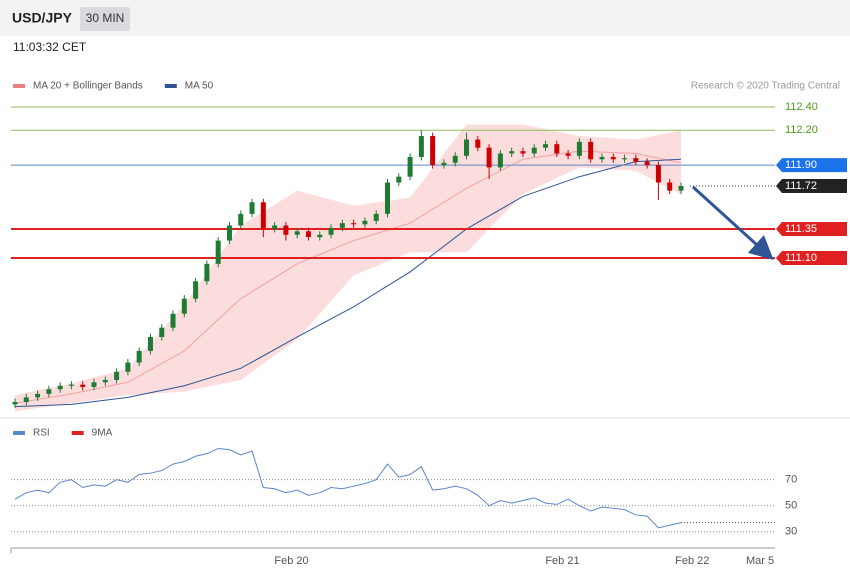  I want to click on x-tick-label: Mar 5, so click(760, 561).